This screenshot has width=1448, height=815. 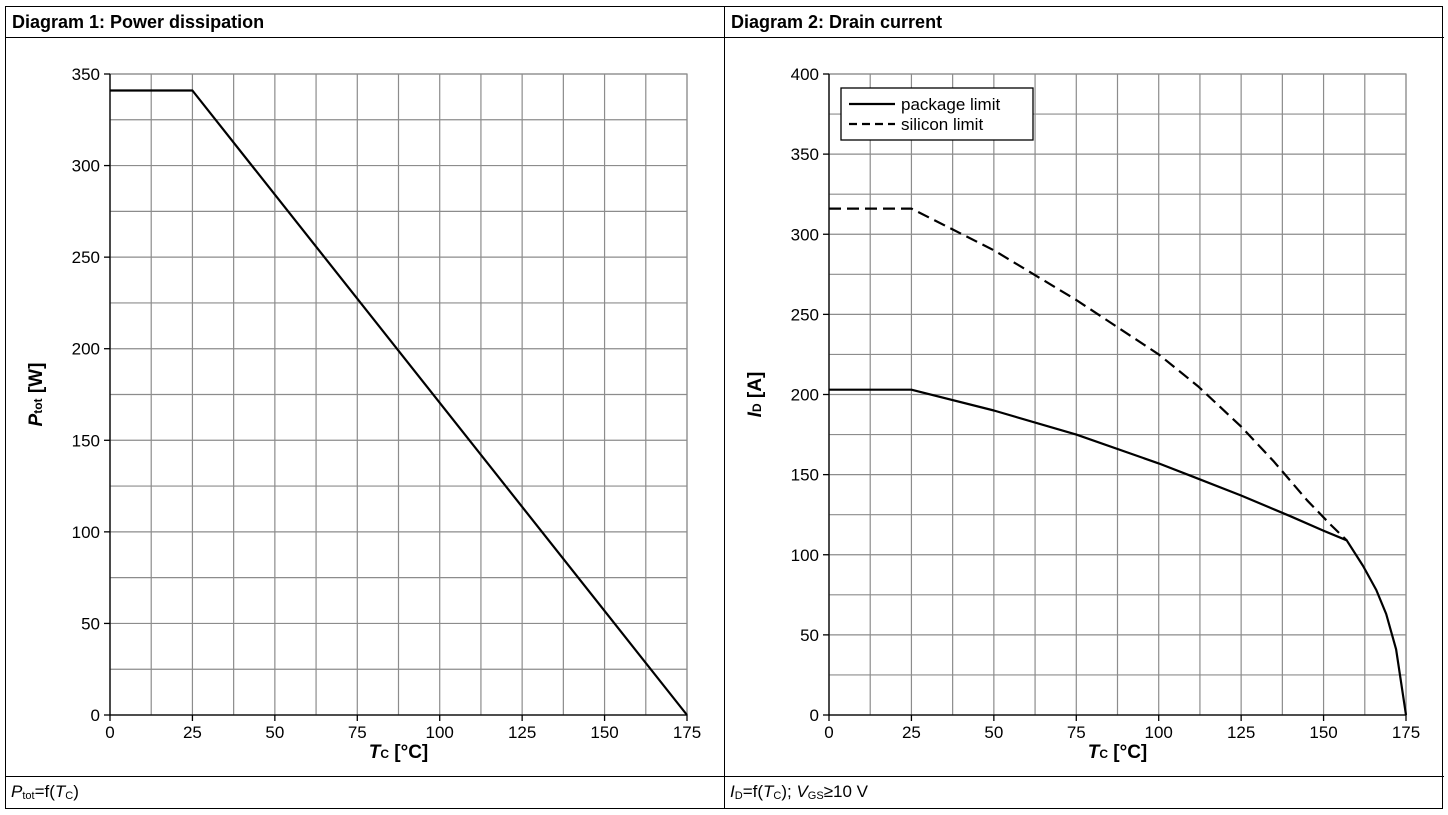 I want to click on diagram-2-title: Diagram 2: Drain current, so click(x=1084, y=22).